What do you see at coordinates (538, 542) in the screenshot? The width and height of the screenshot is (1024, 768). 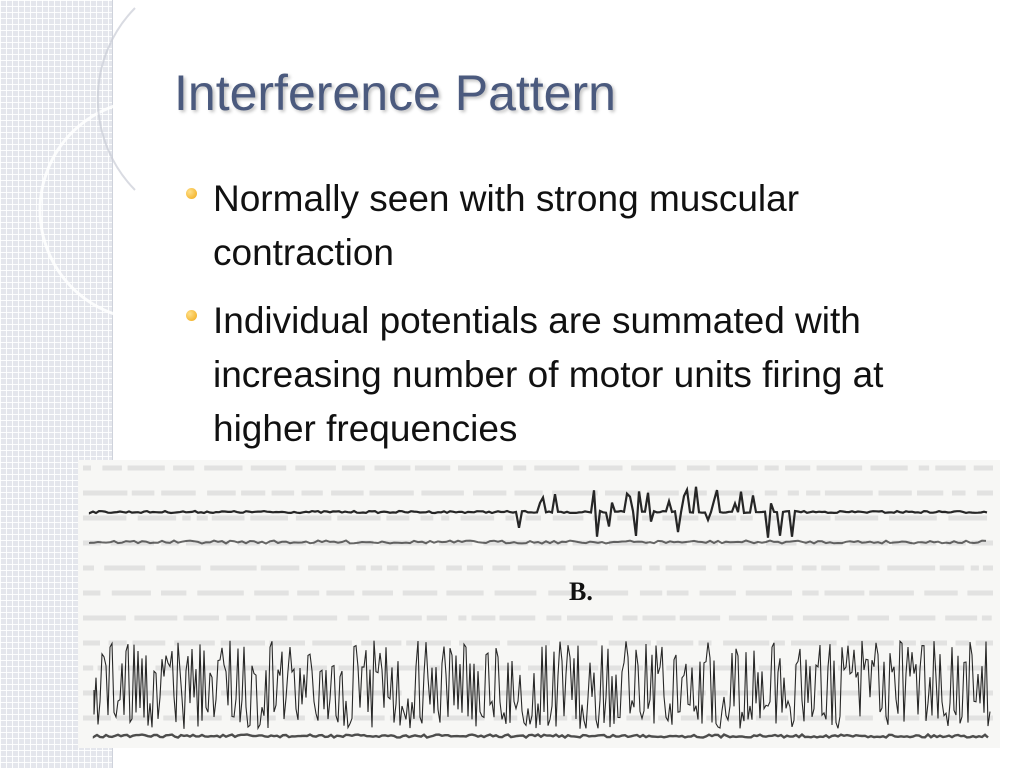 I see `emg-trace-baseline` at bounding box center [538, 542].